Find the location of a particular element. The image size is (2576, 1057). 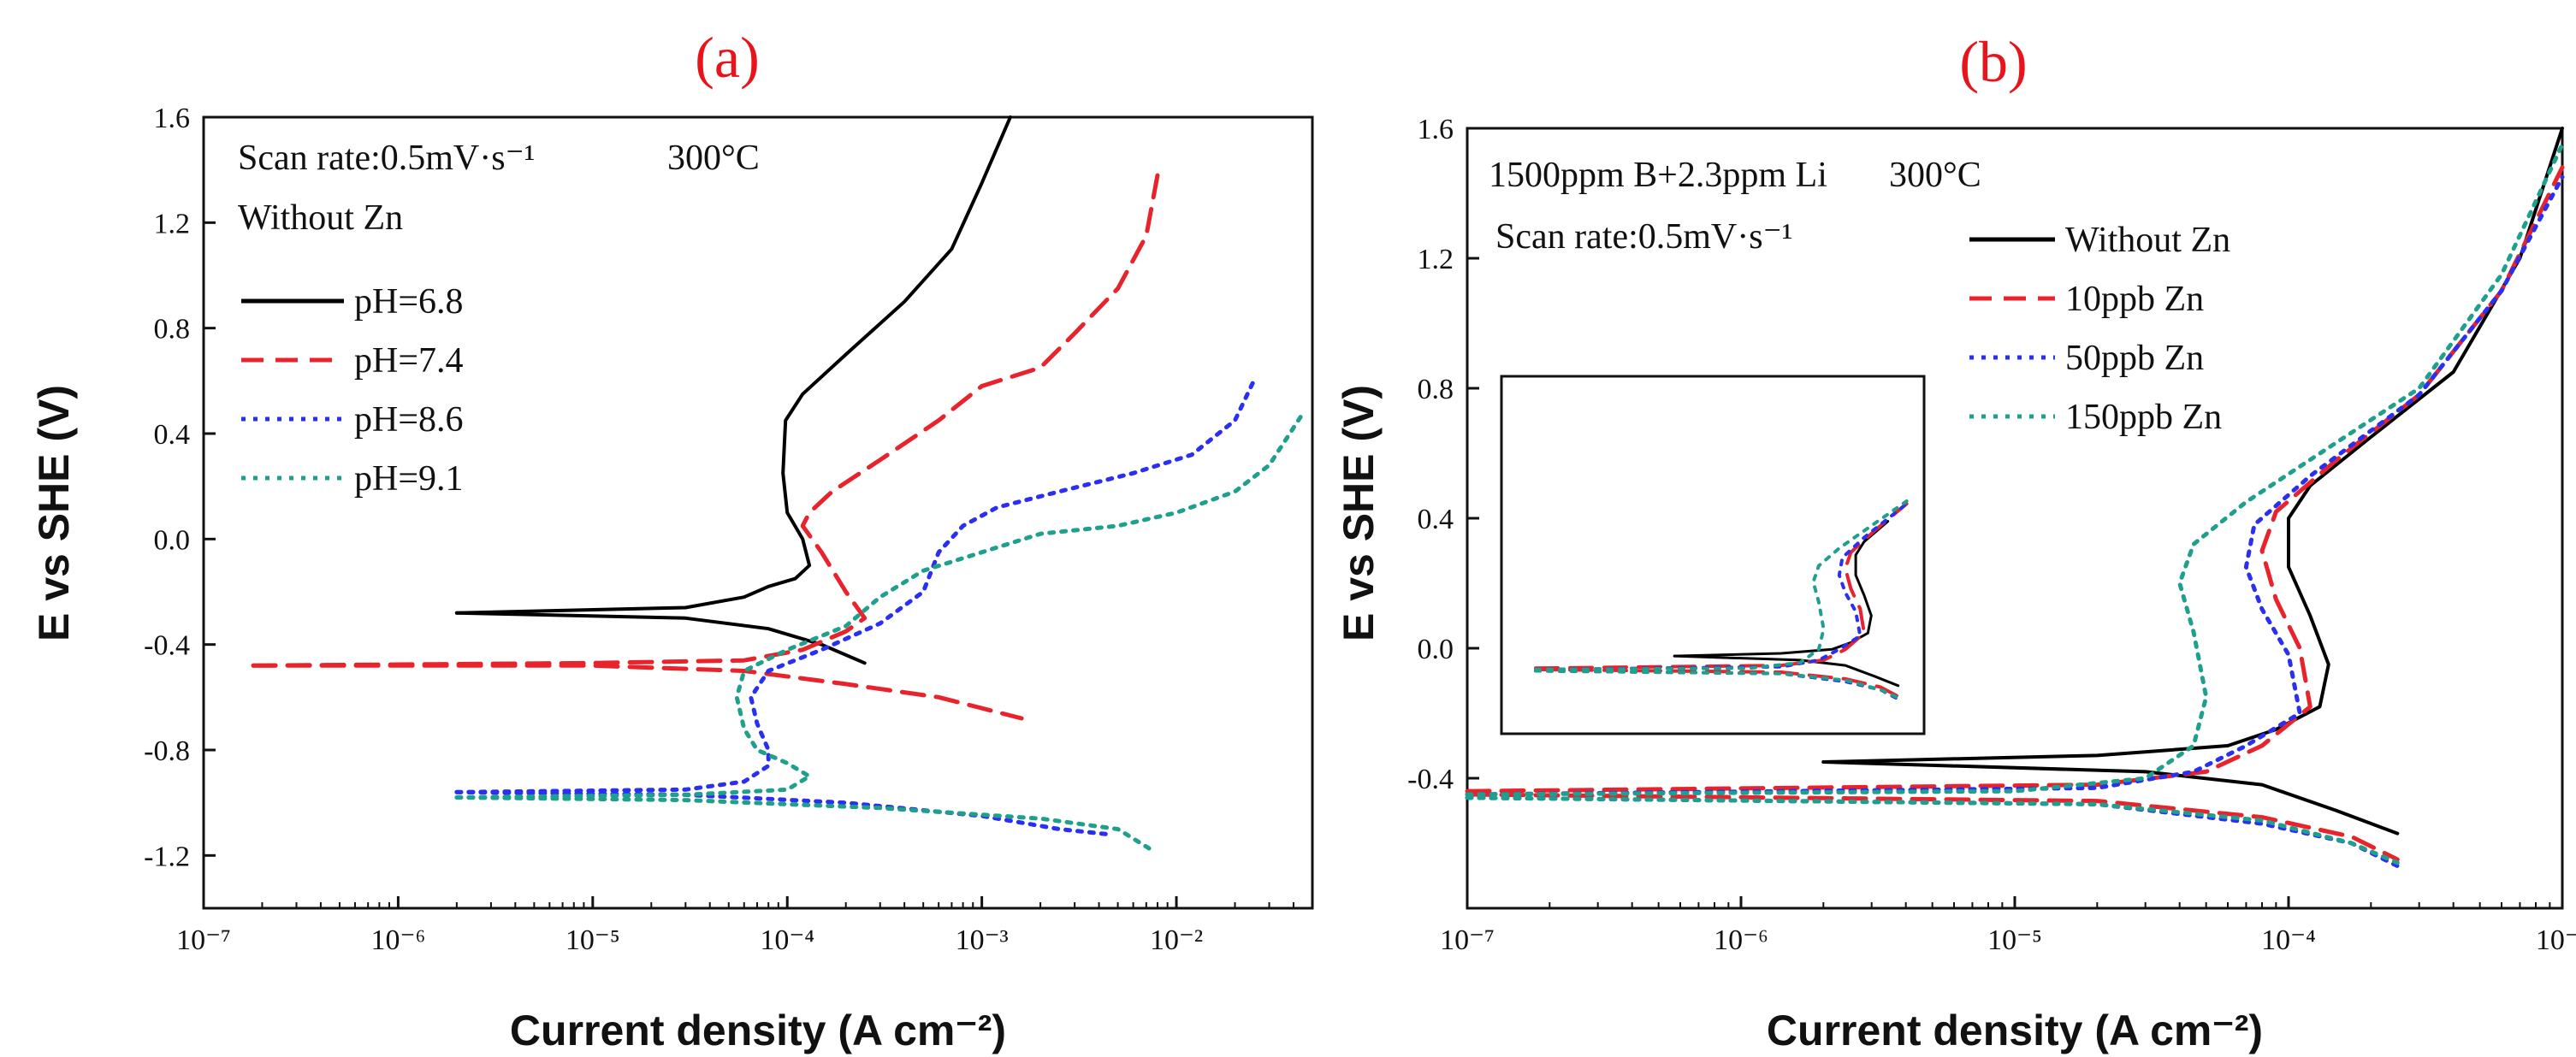

series-line-150ppb-zn-cathodic is located at coordinates (1932, 830).